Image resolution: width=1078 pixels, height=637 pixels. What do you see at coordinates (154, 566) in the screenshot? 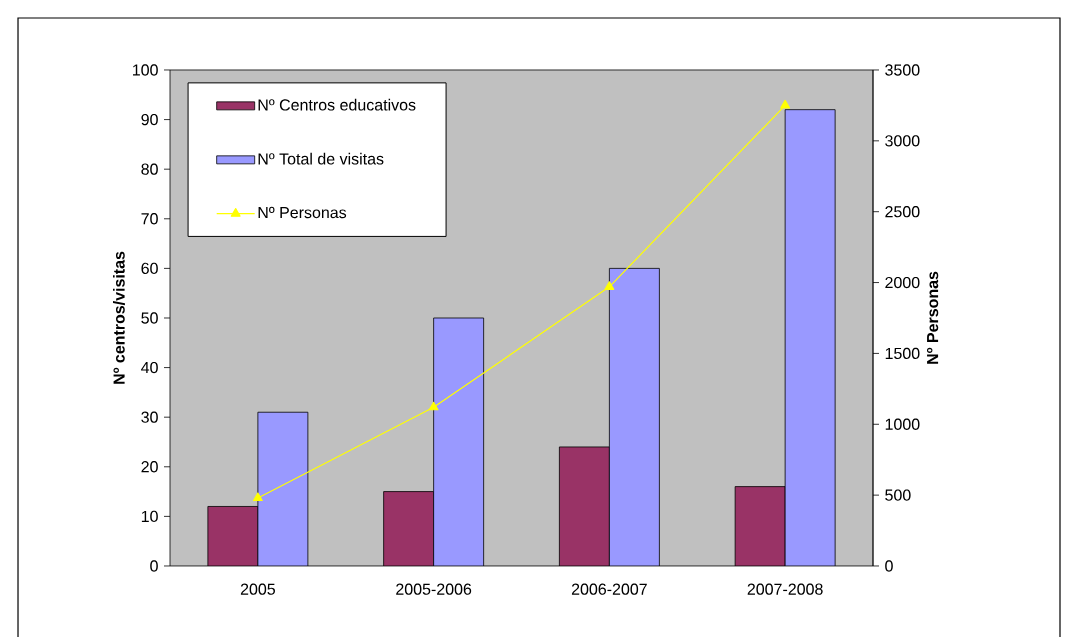
I see `y-tick-label: 0` at bounding box center [154, 566].